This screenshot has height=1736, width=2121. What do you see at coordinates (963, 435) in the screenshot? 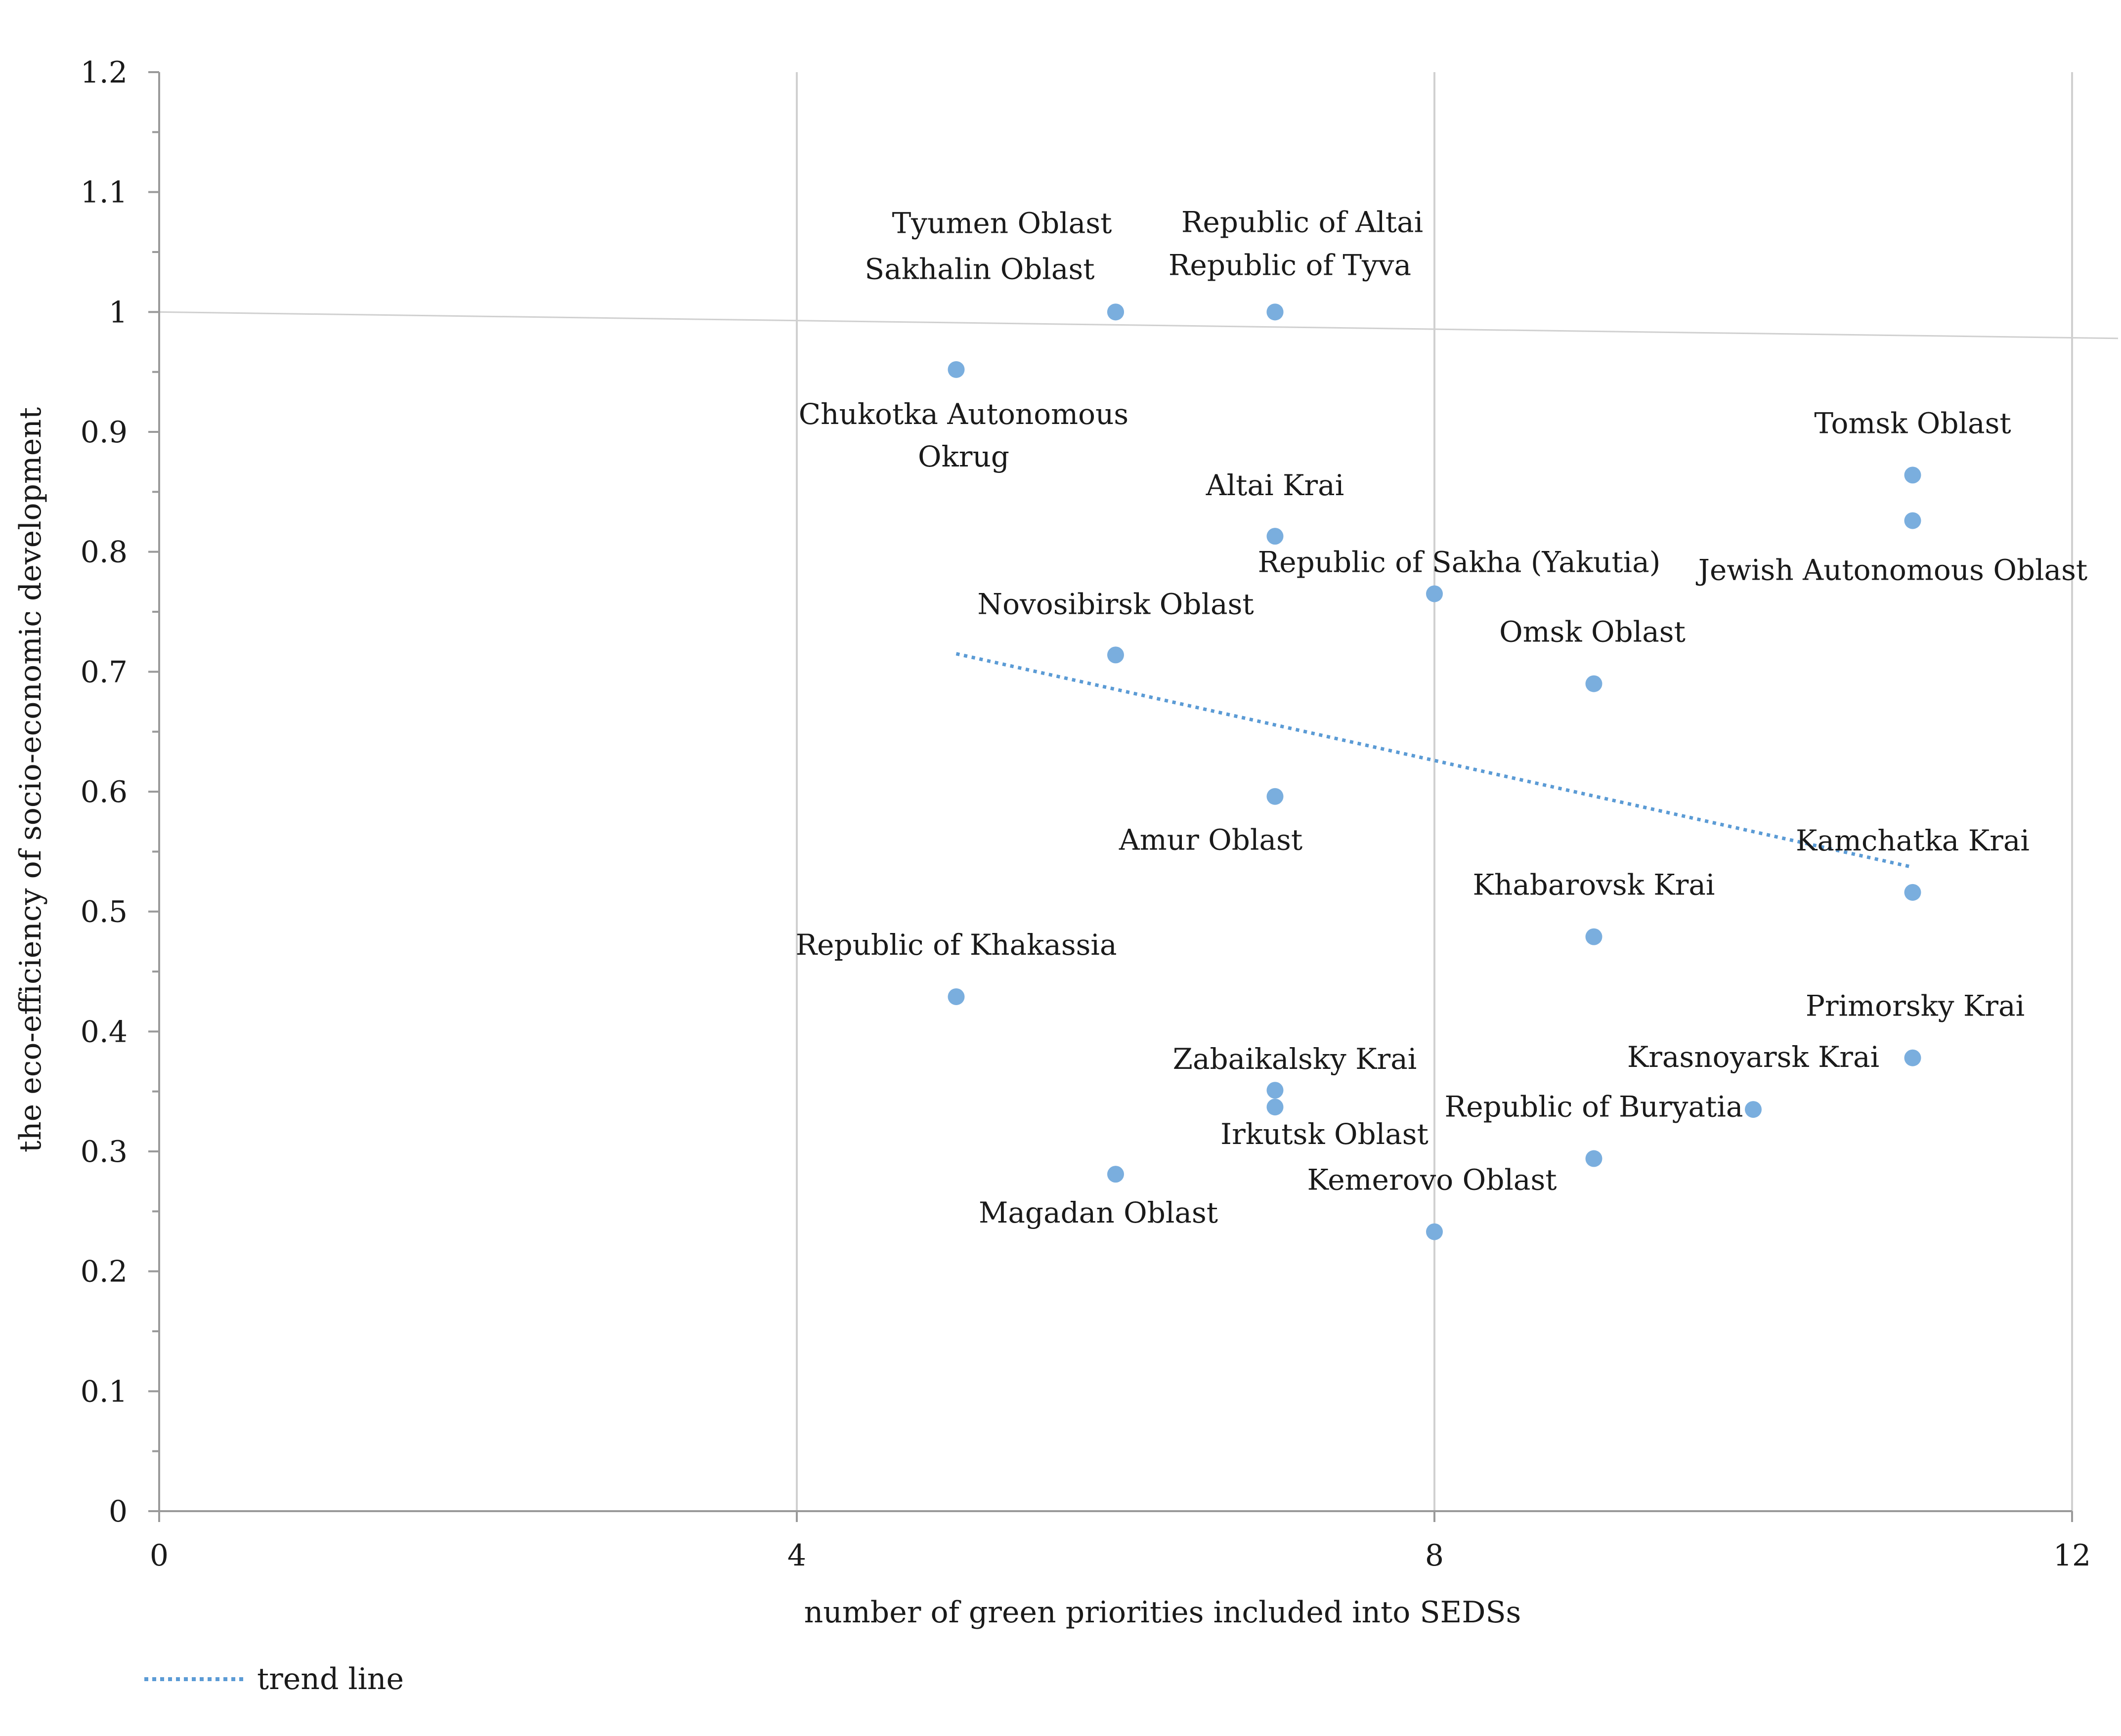
I see `point-label: Chukotka Autonomous Okrug` at bounding box center [963, 435].